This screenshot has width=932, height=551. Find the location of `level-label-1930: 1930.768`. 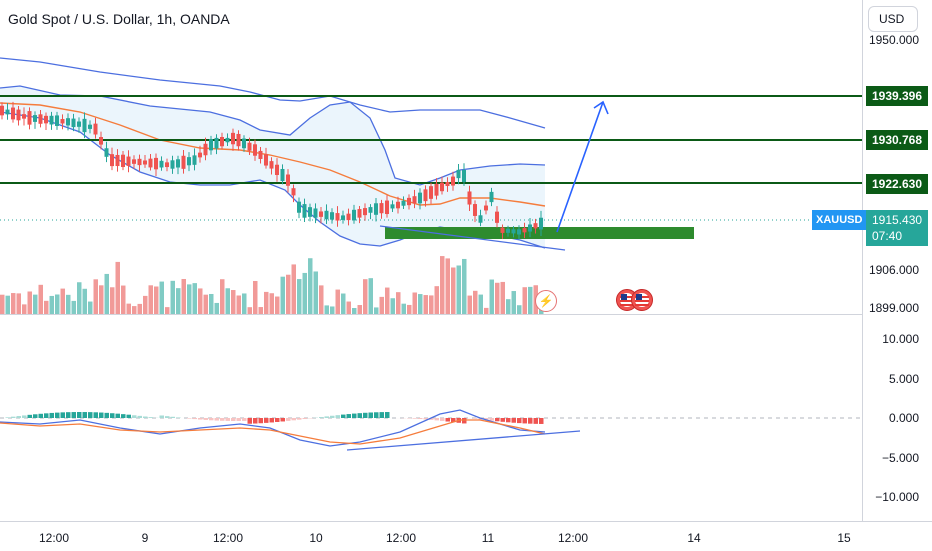

level-label-1930: 1930.768 is located at coordinates (897, 140).